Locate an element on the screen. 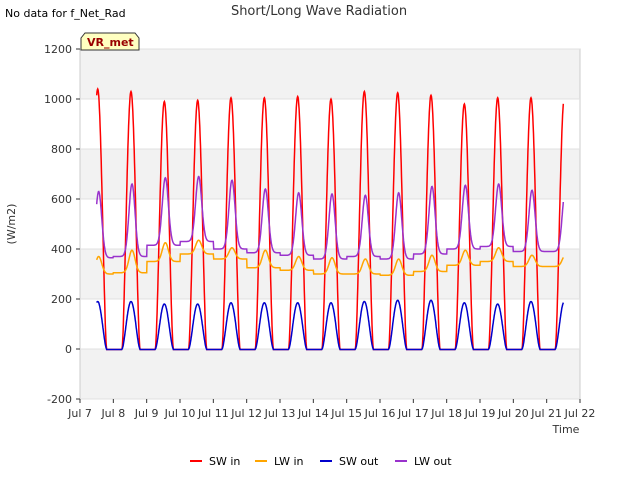  x-tick-label-10: Jul 17 is located at coordinates (413, 413).